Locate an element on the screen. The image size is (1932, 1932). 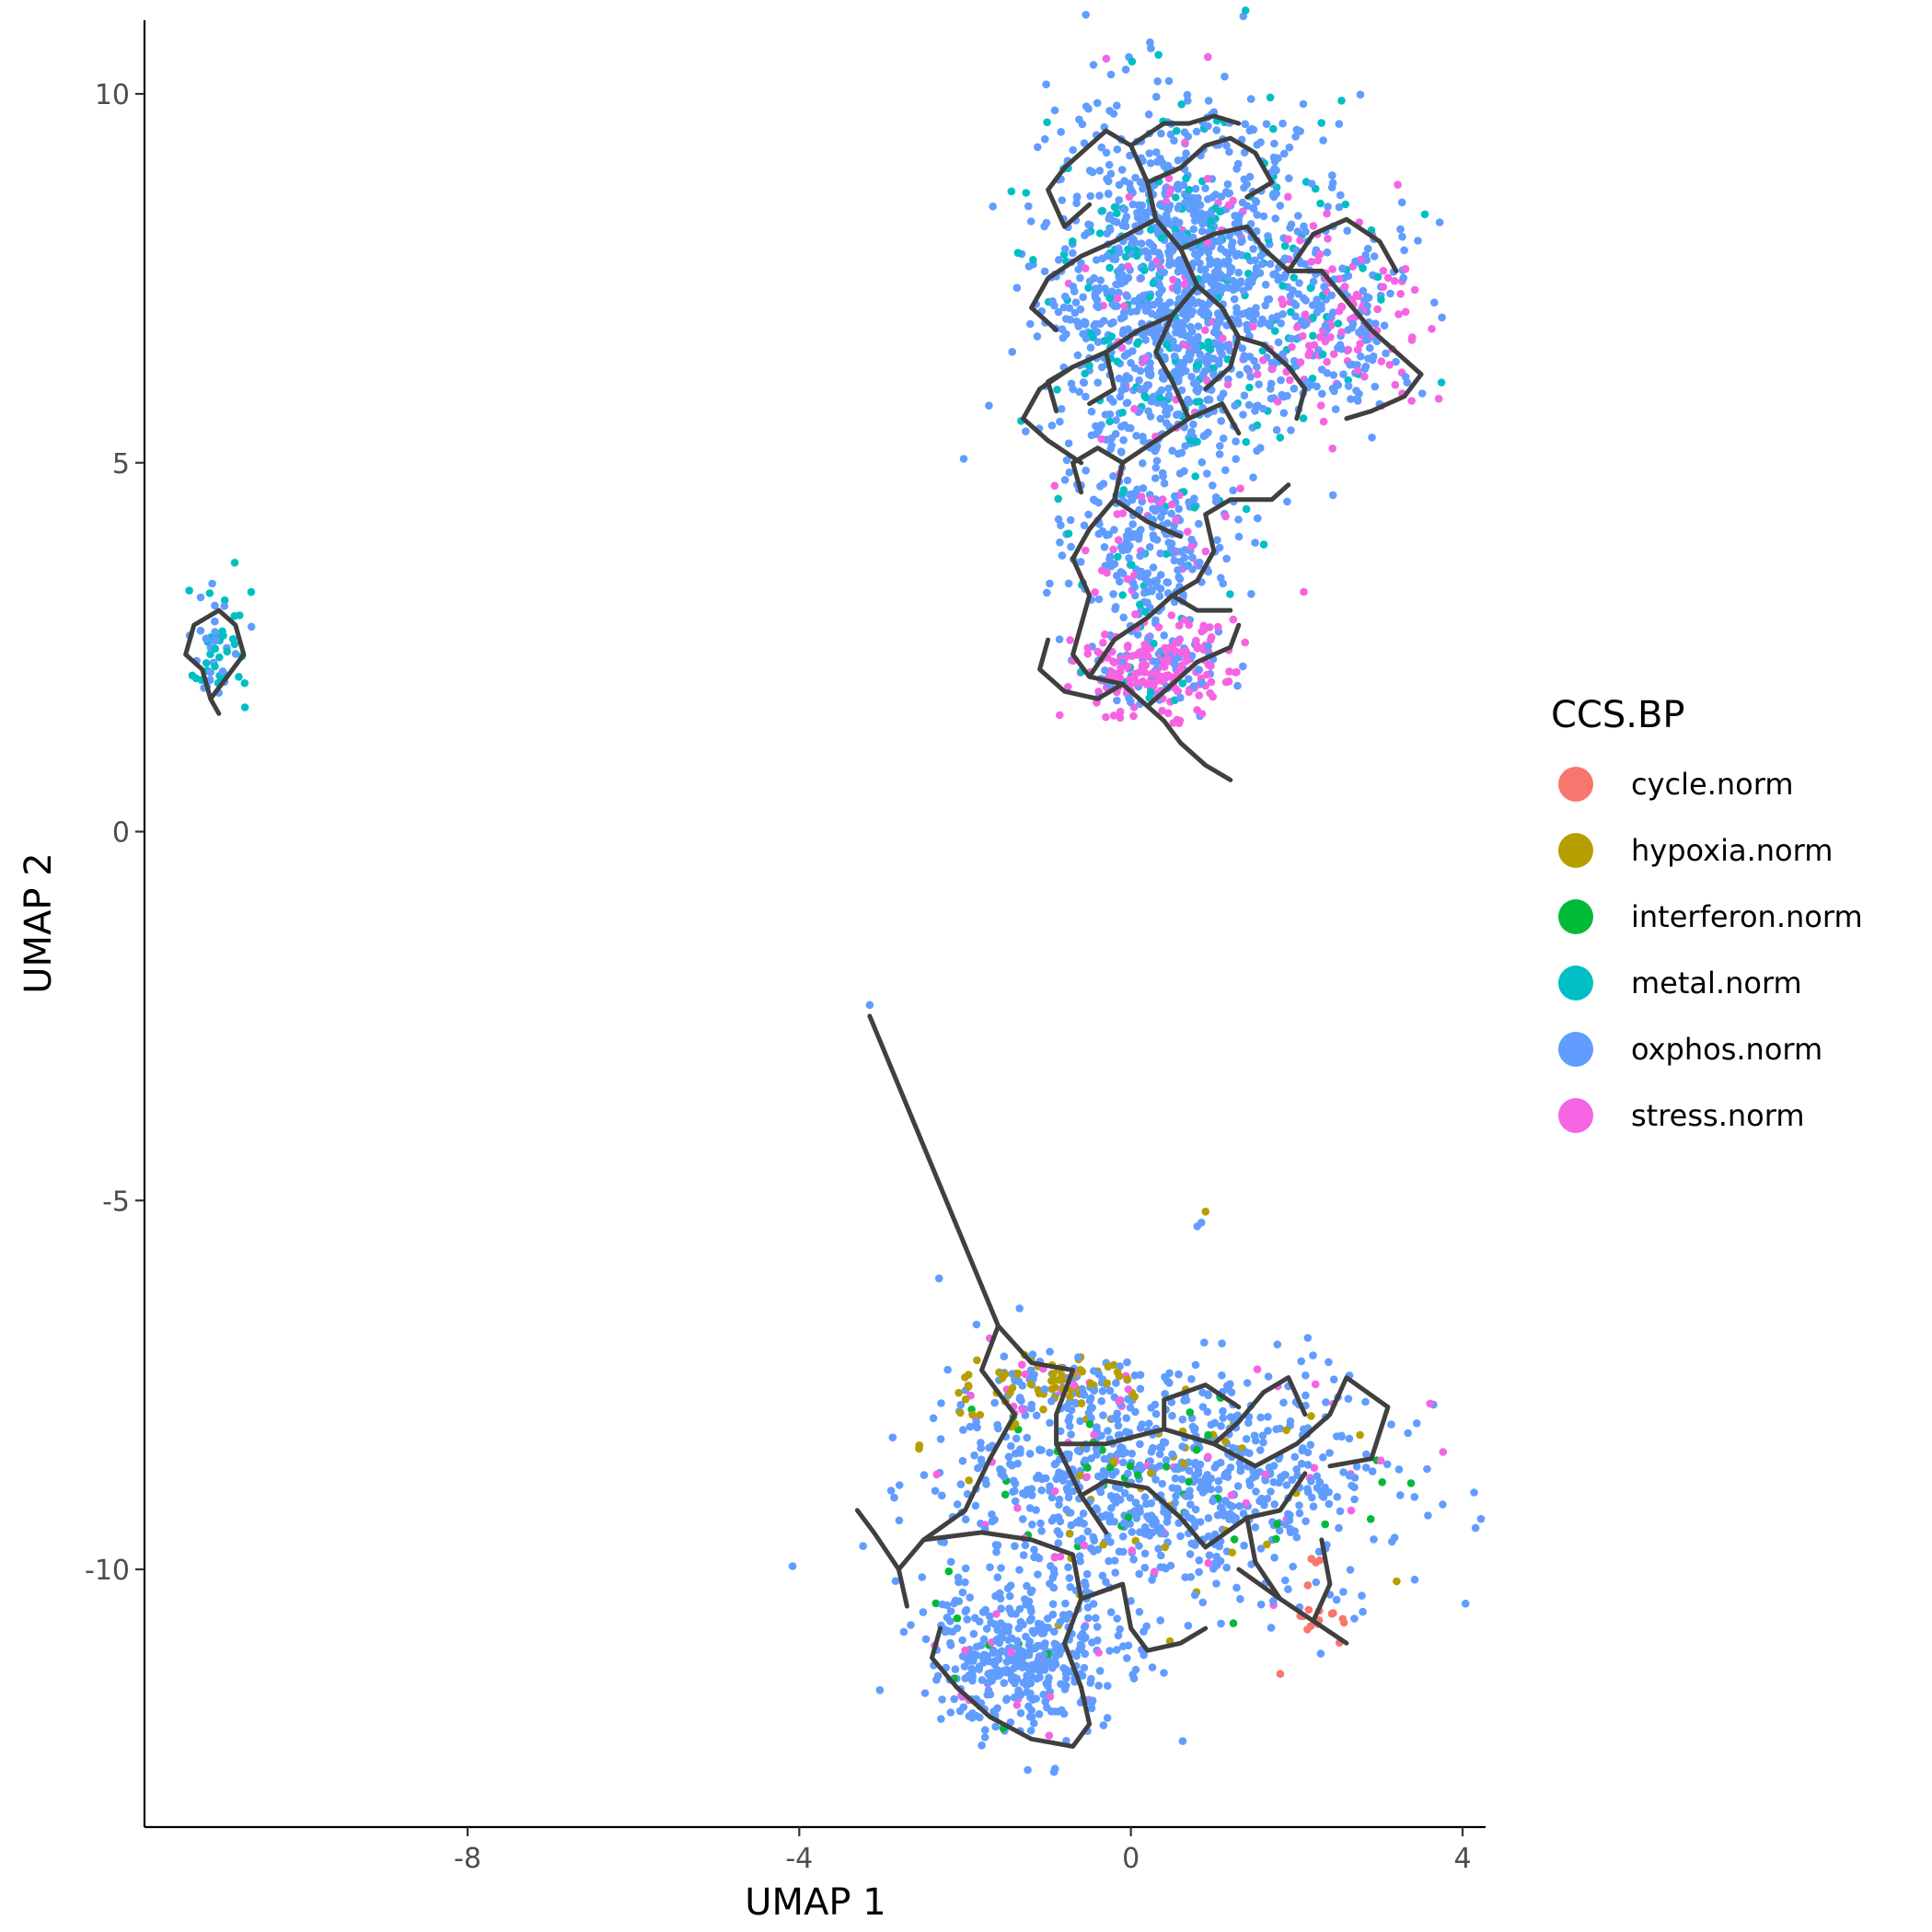
legend-item: cycle.norm is located at coordinates (1676, 784).